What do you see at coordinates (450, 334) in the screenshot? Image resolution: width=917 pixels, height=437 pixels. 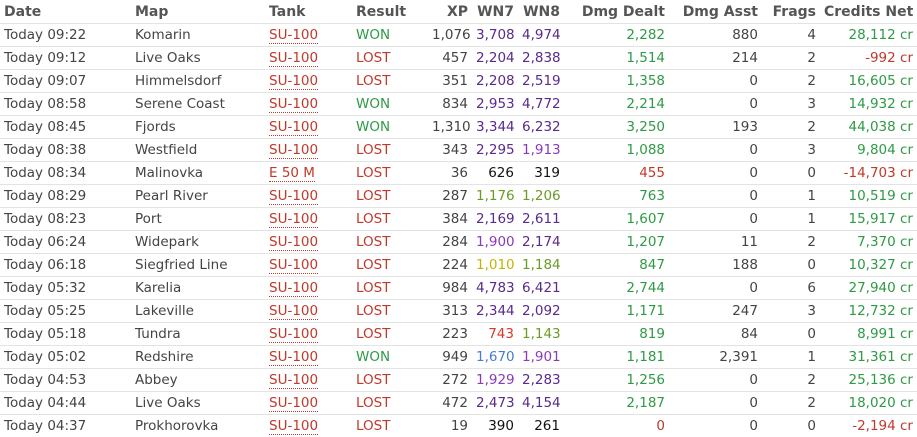 I see `cell-xp: 223` at bounding box center [450, 334].